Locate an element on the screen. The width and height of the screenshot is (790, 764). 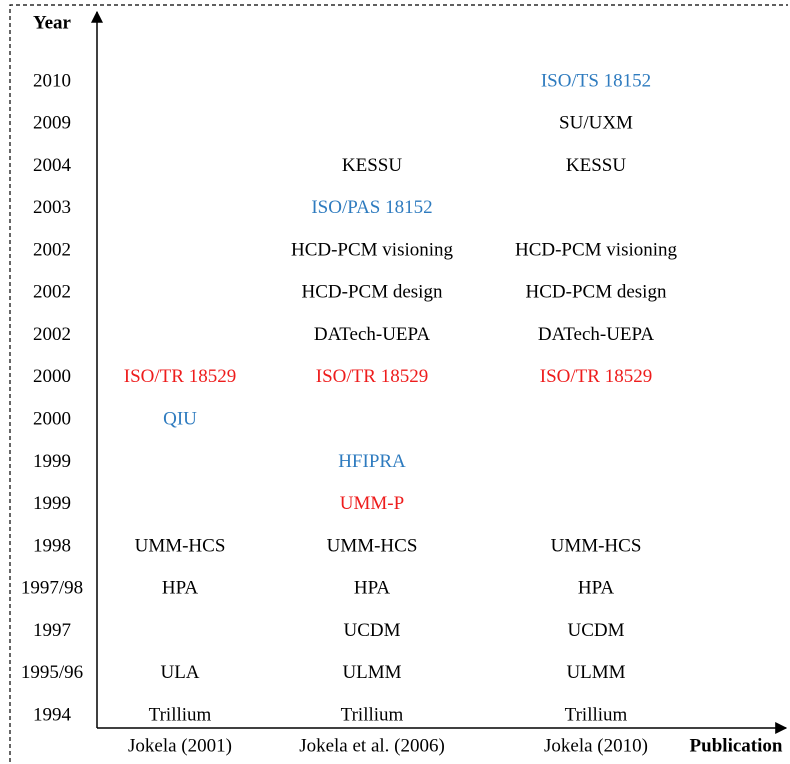
year-label: 2009 is located at coordinates (52, 123).